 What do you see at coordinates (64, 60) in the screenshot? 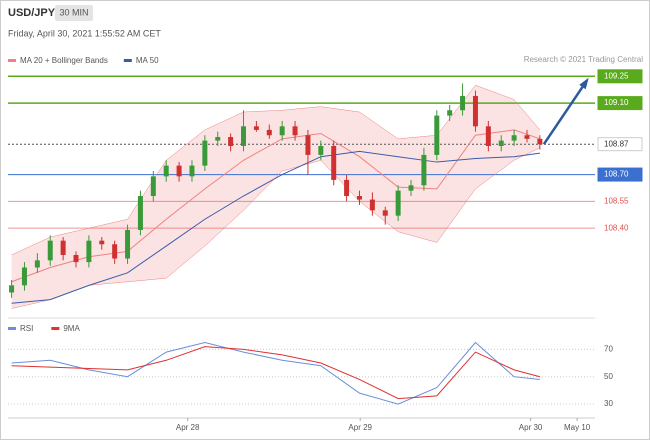
I see `legend-label: MA 20 + Bollinger Bands` at bounding box center [64, 60].